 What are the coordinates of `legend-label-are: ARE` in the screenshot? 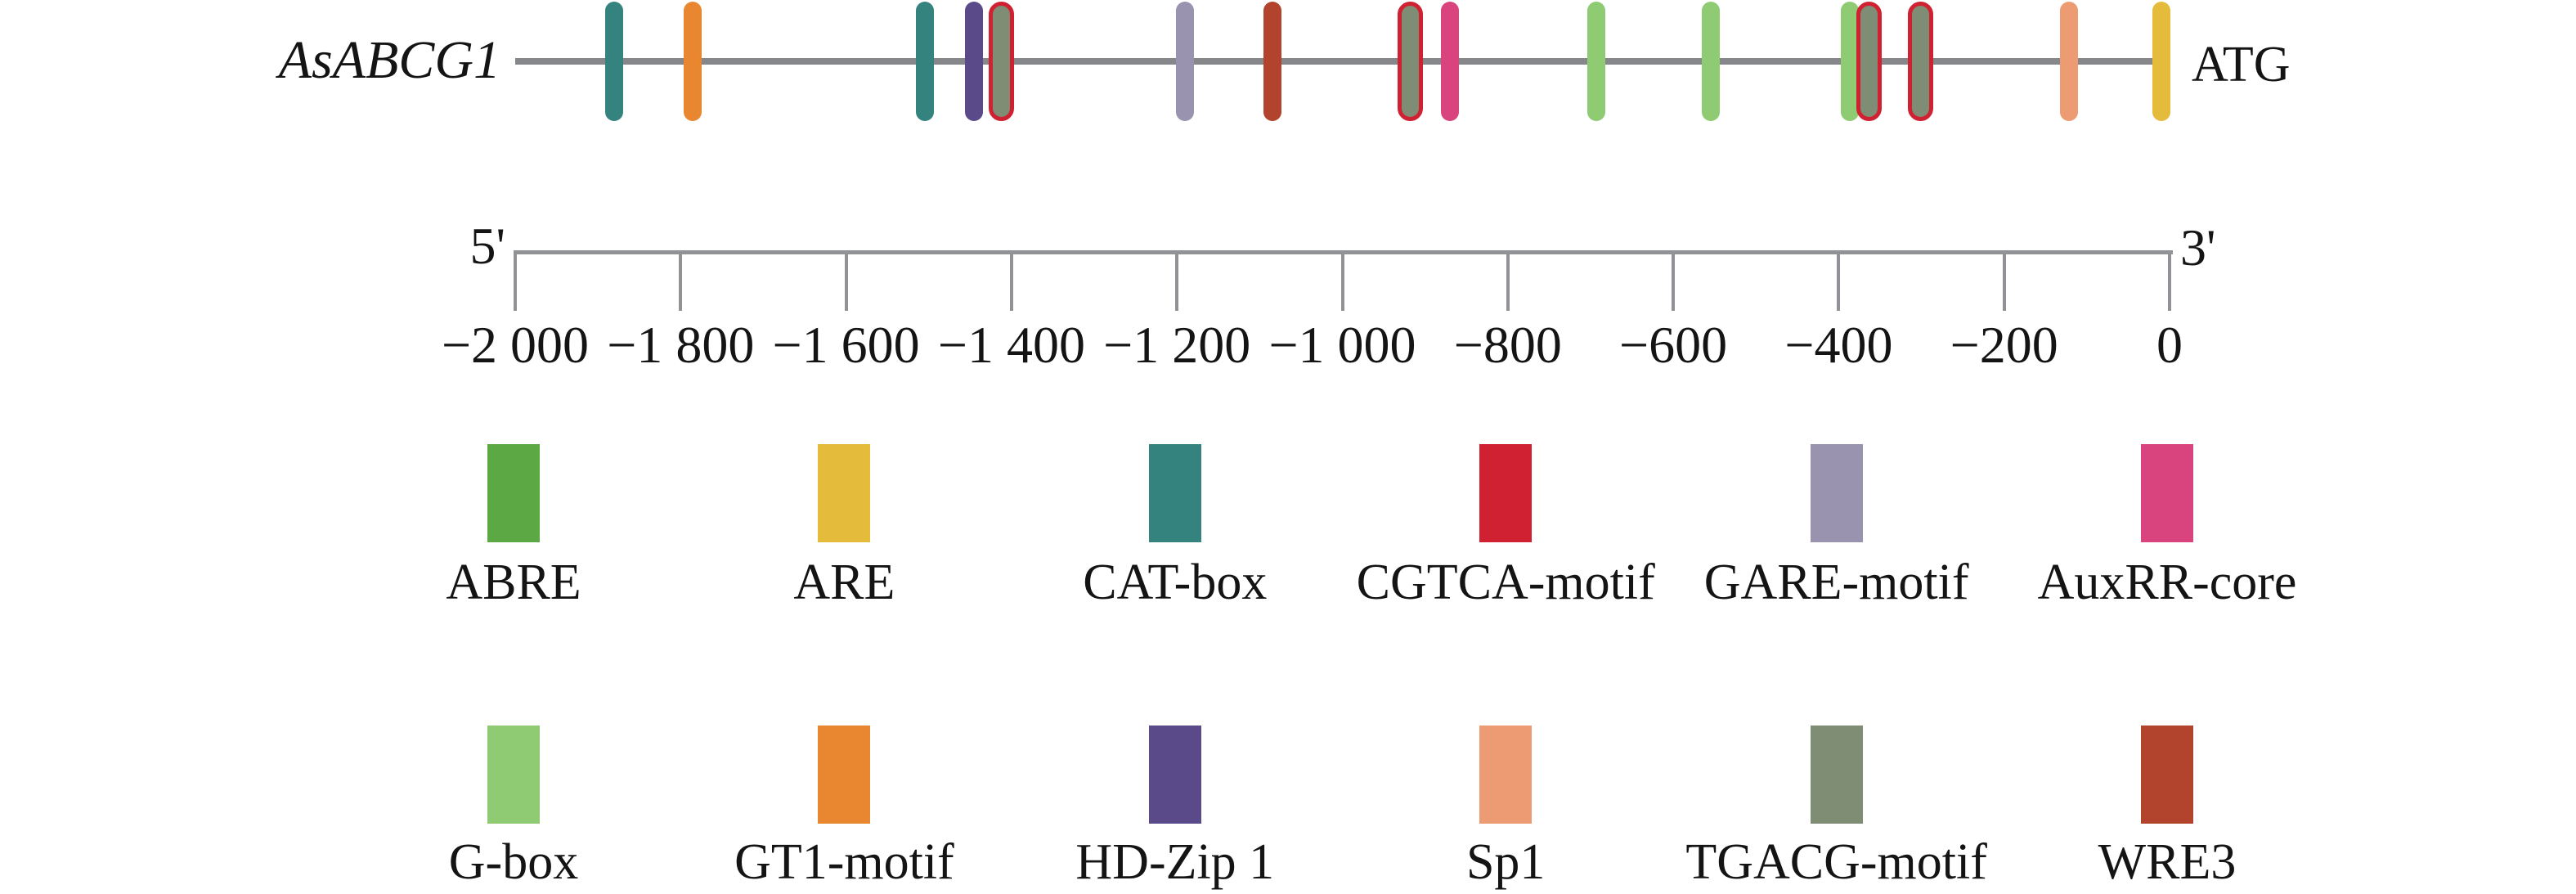 It's located at (844, 582).